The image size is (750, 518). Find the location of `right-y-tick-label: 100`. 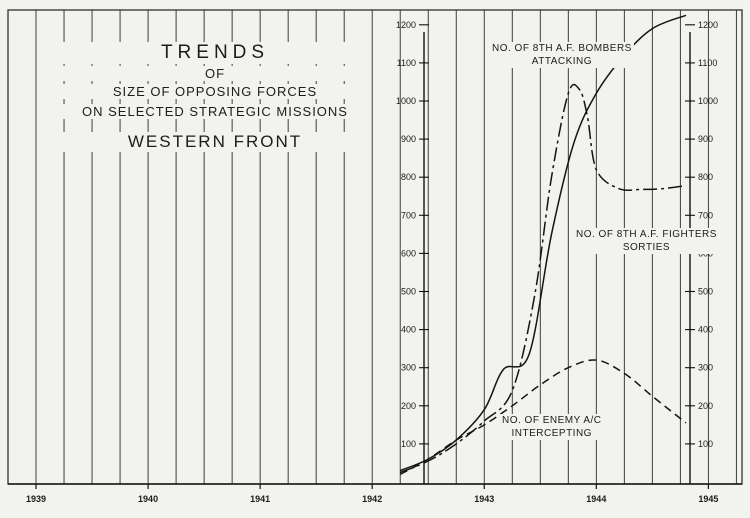

right-y-tick-label: 100 is located at coordinates (705, 444).